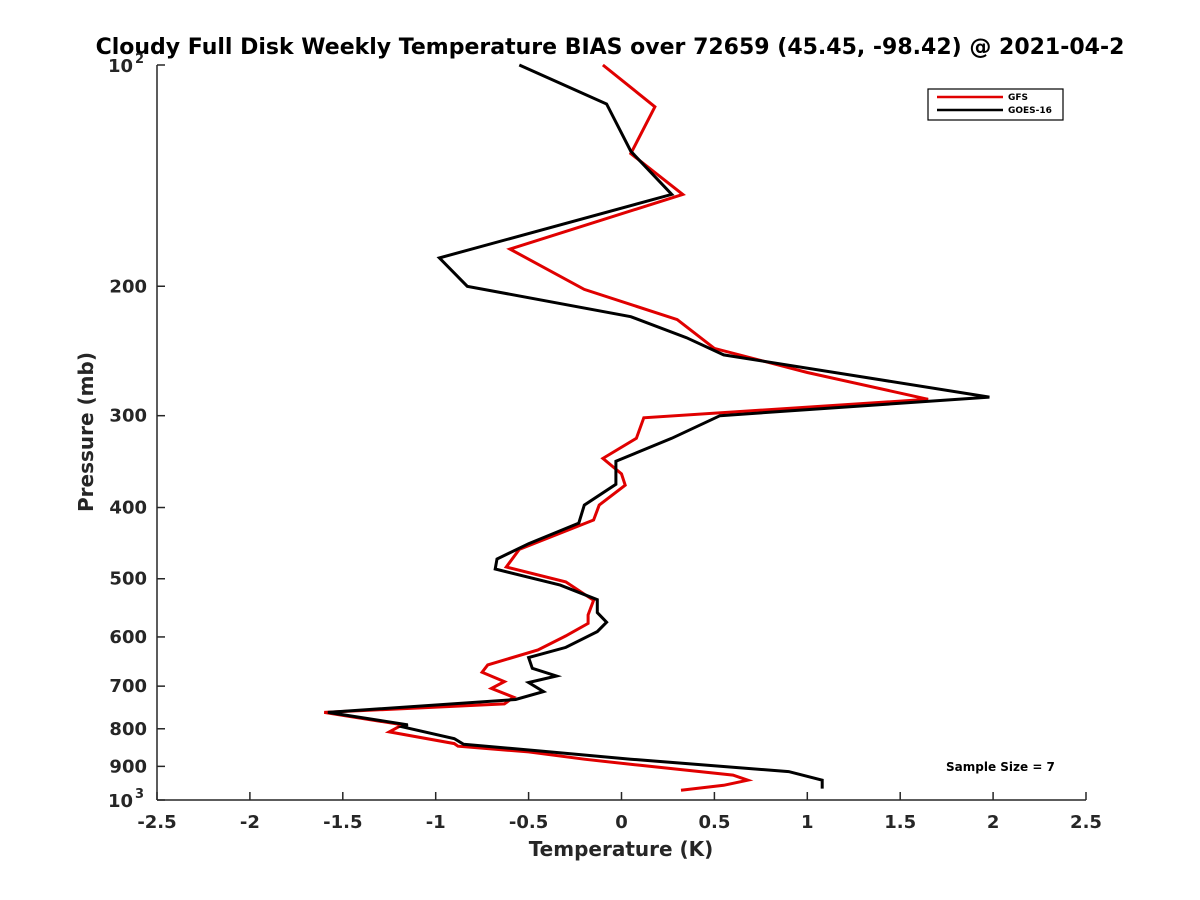 This screenshot has height=900, width=1200. I want to click on x-tick-label: 0.5, so click(714, 822).